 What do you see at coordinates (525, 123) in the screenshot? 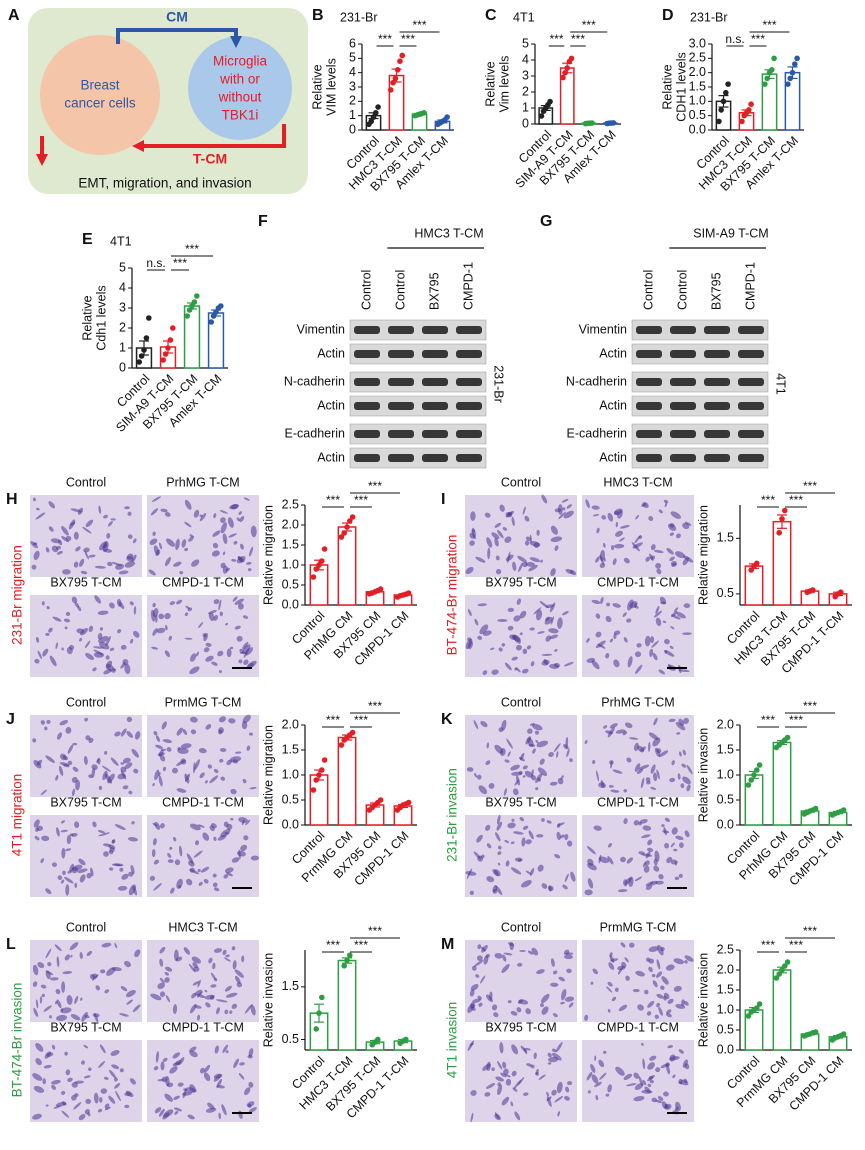
I see `y-tick-label: 0` at bounding box center [525, 123].